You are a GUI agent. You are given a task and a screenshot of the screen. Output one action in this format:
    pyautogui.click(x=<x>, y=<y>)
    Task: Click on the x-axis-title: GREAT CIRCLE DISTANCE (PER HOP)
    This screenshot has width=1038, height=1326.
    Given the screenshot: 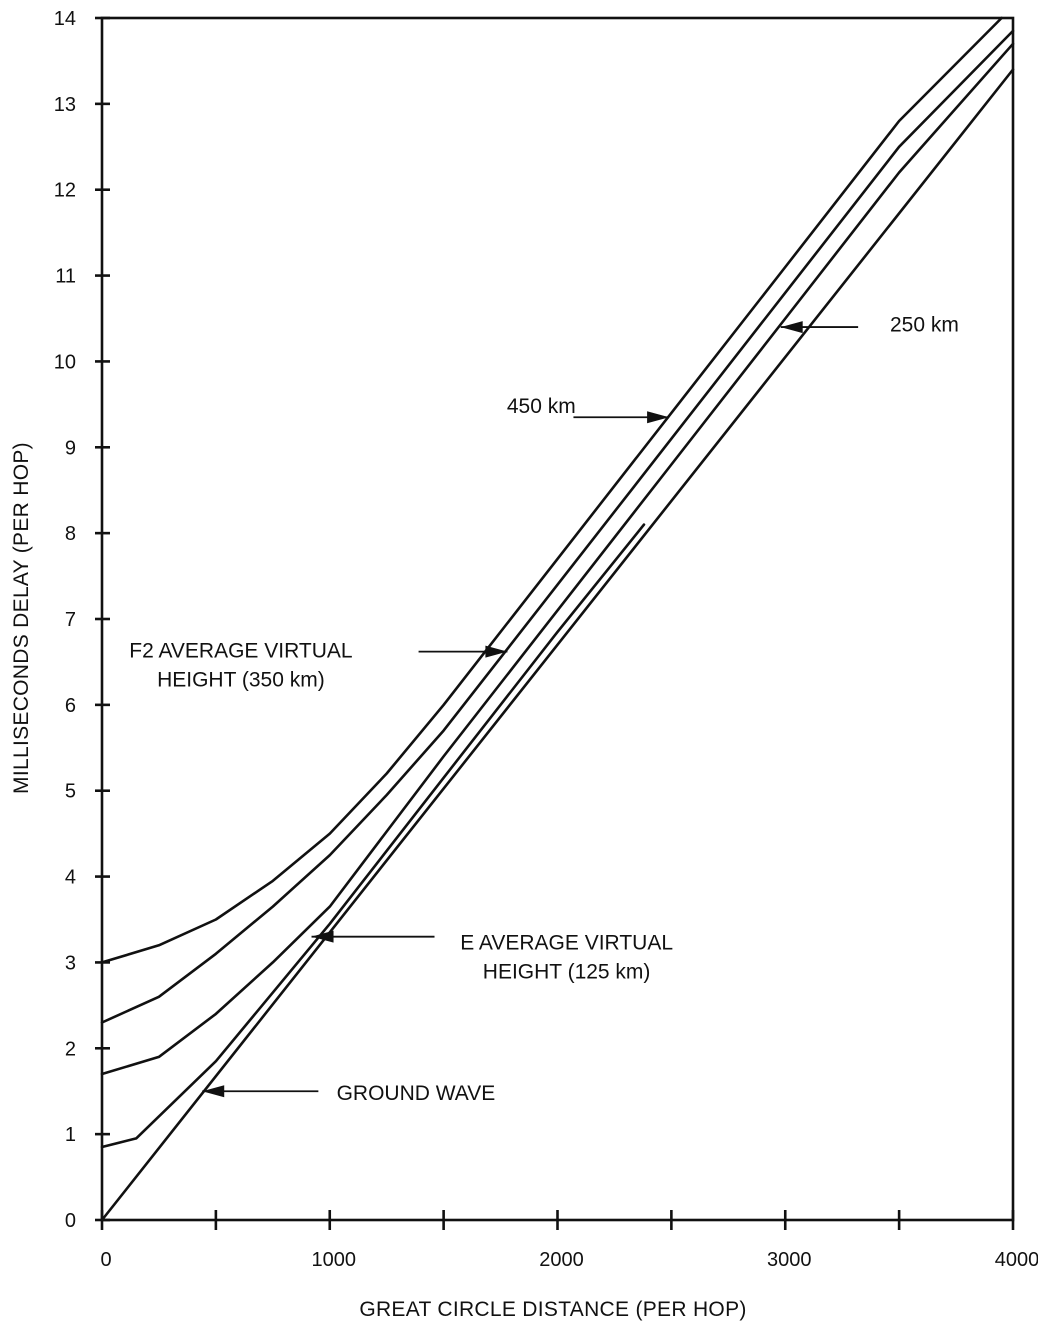 What is the action you would take?
    pyautogui.click(x=552, y=1309)
    